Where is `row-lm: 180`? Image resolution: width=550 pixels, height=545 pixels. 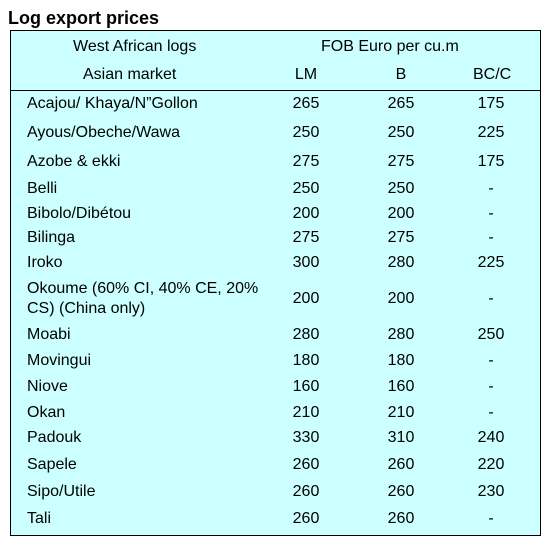
row-lm: 180 is located at coordinates (306, 360).